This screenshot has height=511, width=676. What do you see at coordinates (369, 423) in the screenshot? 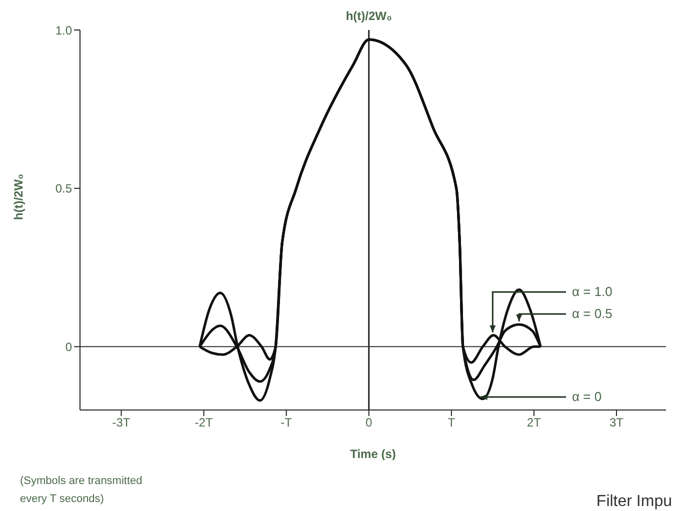
I see `x-tick-label: 0` at bounding box center [369, 423].